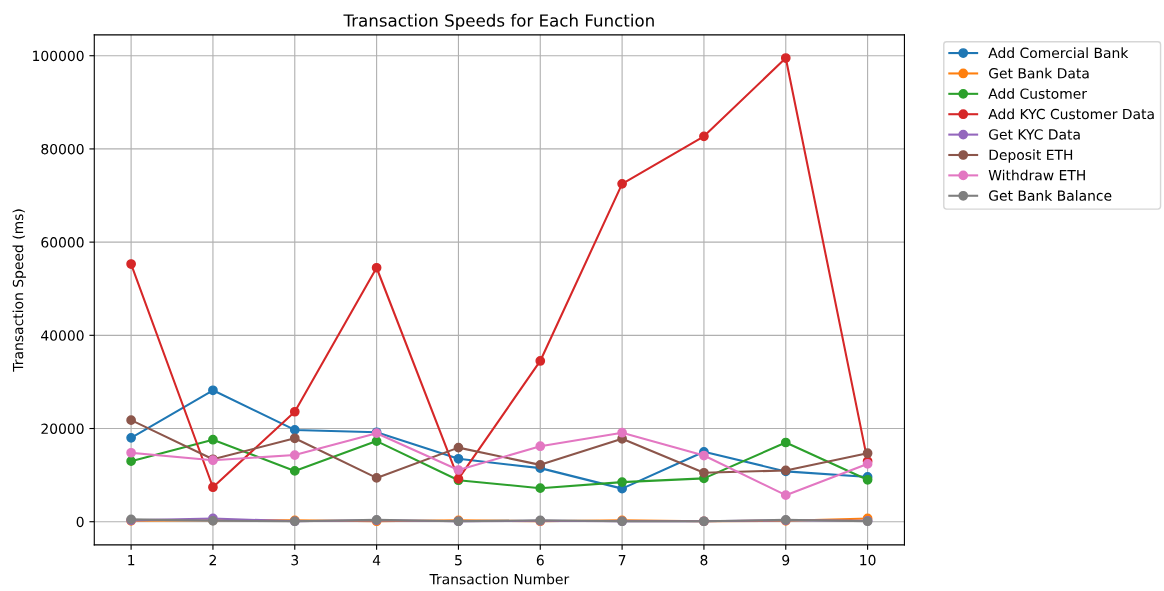  What do you see at coordinates (499, 579) in the screenshot?
I see `x-axis-title: Transaction Number` at bounding box center [499, 579].